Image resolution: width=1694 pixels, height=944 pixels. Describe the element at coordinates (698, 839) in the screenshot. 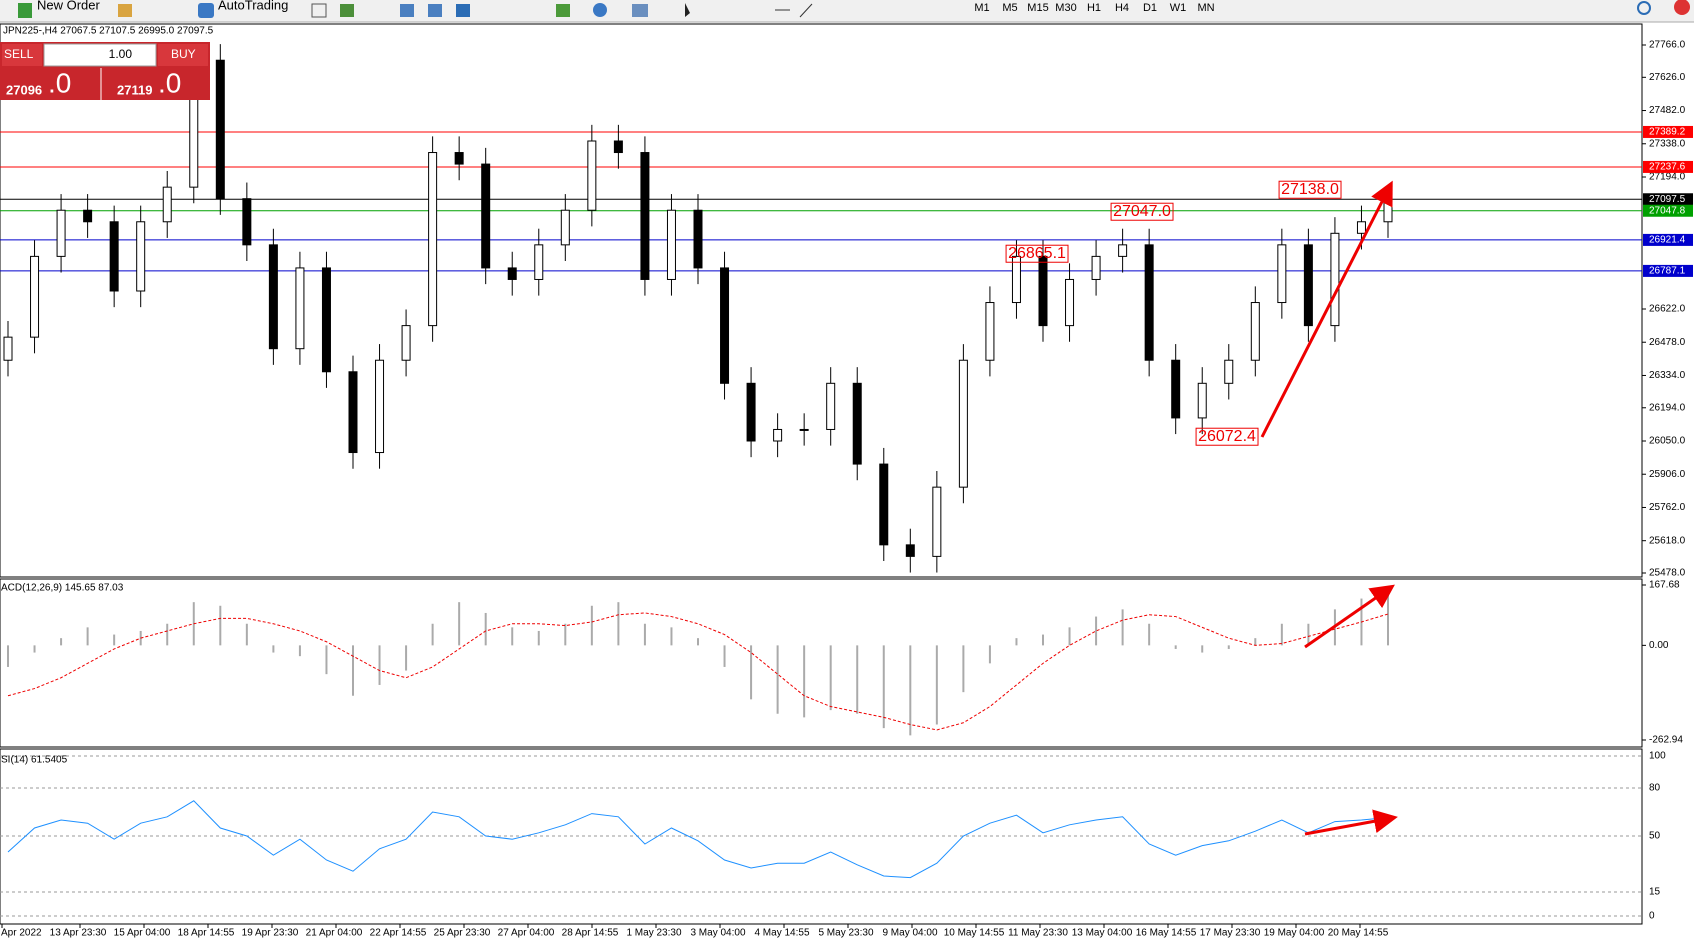

I see `rsi-line` at that location.